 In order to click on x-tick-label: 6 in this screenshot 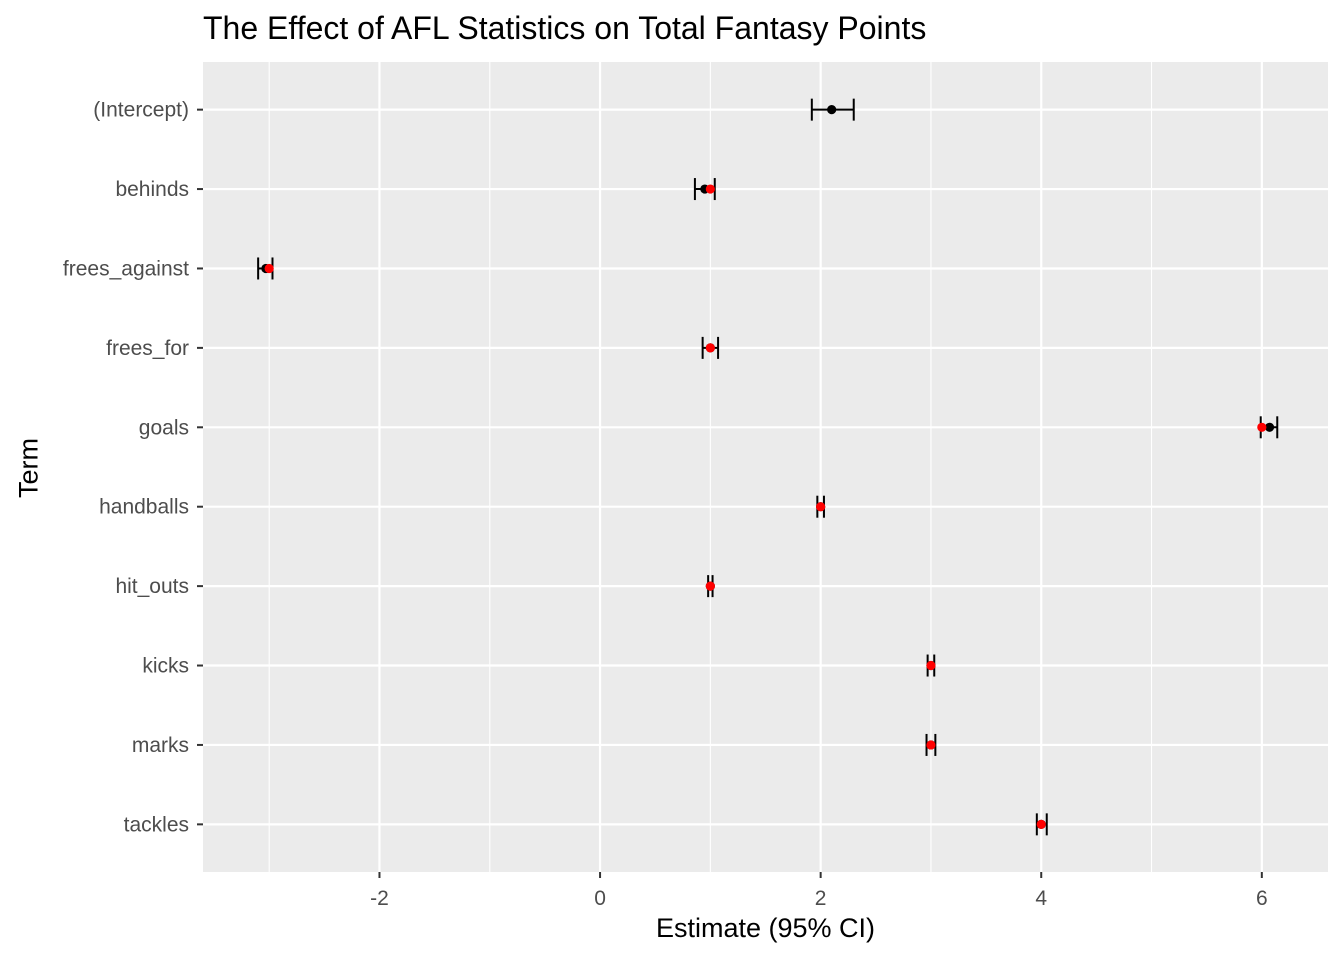, I will do `click(1262, 898)`.